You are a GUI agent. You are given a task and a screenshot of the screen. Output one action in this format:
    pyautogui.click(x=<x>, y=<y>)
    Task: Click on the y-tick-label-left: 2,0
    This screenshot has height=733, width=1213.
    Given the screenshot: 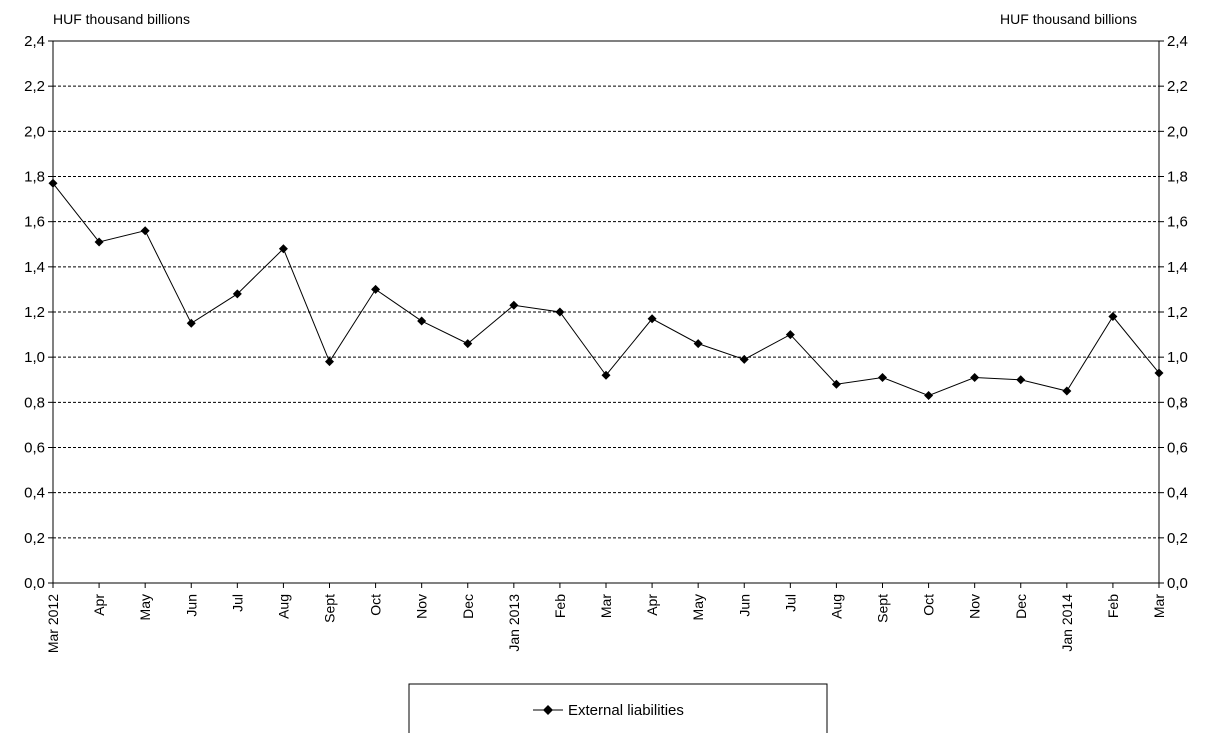 What is the action you would take?
    pyautogui.click(x=34, y=131)
    